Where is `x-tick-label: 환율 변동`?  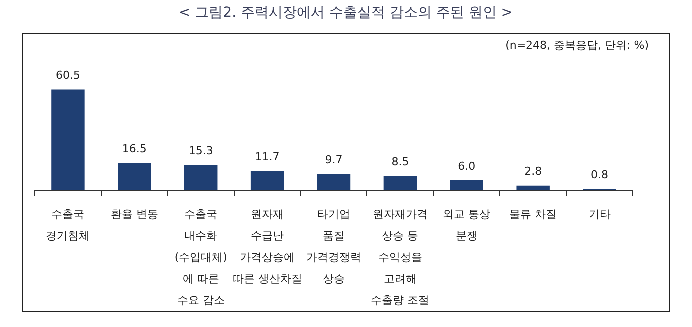 x-tick-label: 환율 변동 is located at coordinates (134, 215).